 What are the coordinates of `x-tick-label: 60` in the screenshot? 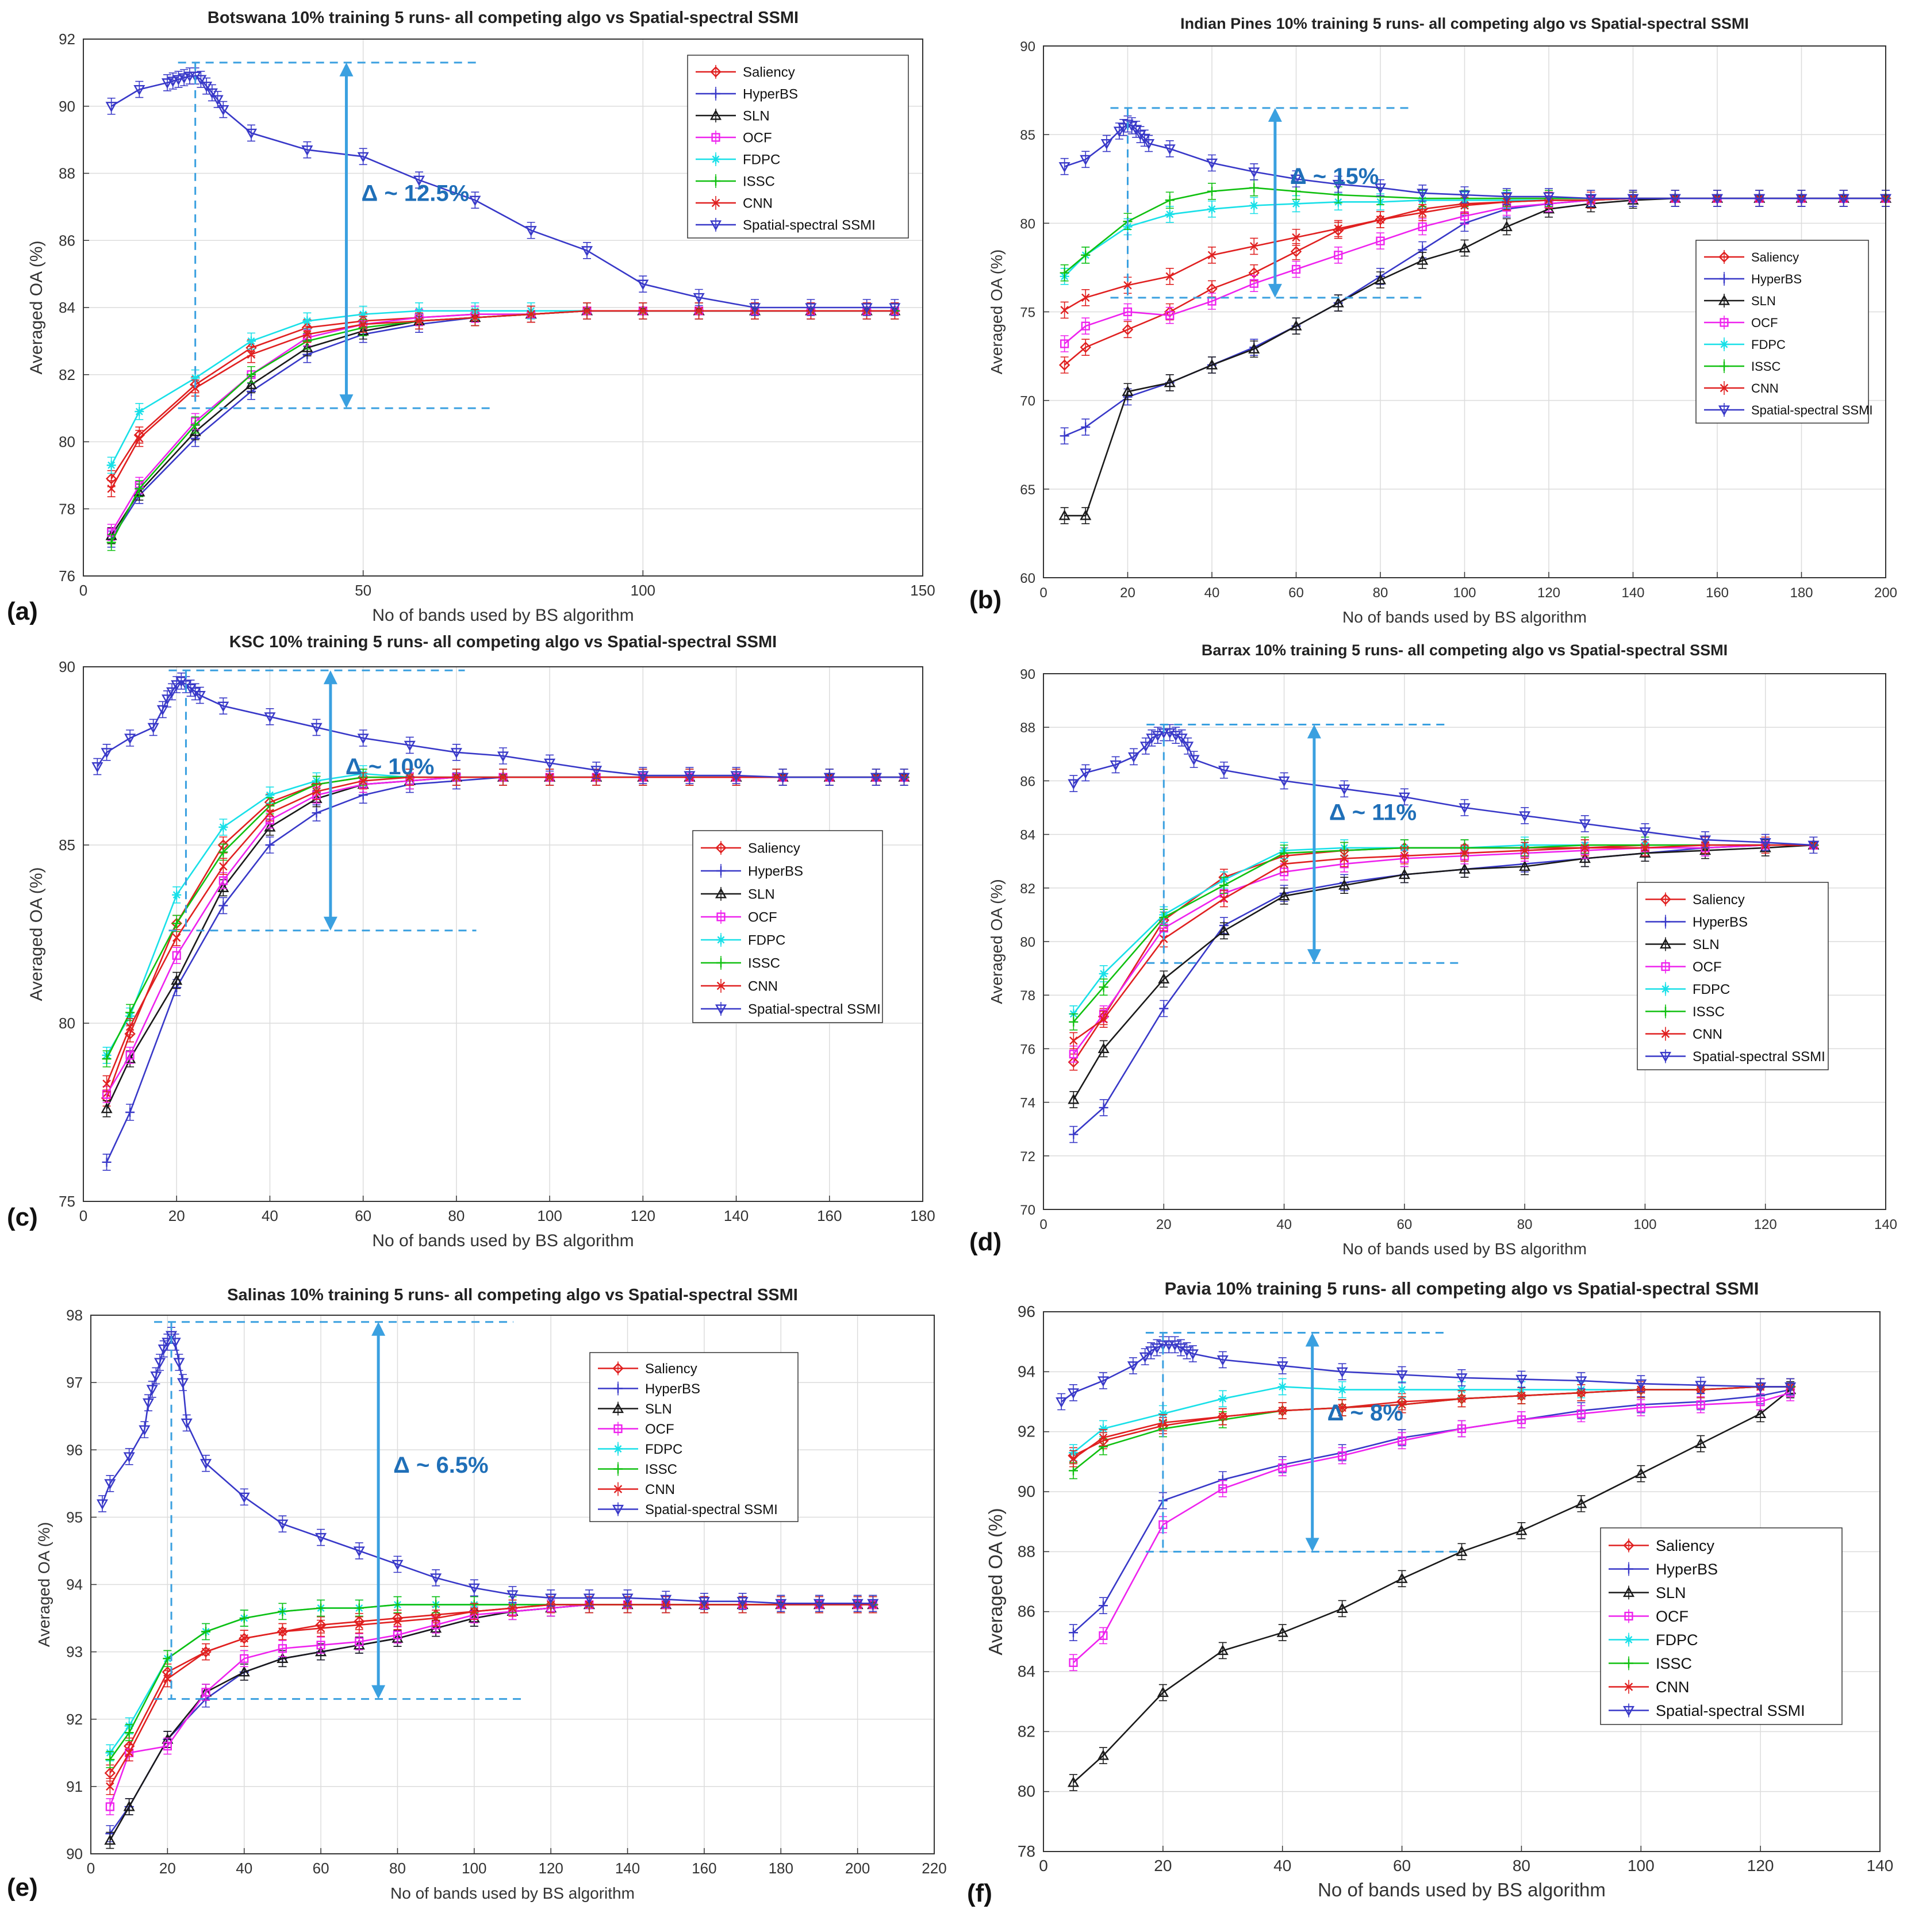 It's located at (1296, 593).